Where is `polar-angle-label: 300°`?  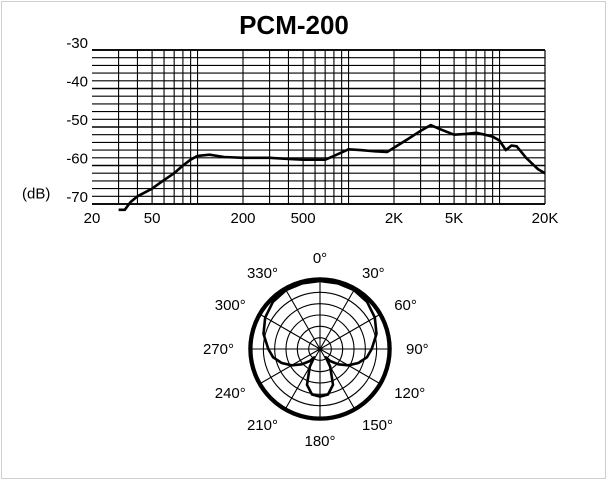
polar-angle-label: 300° is located at coordinates (230, 305).